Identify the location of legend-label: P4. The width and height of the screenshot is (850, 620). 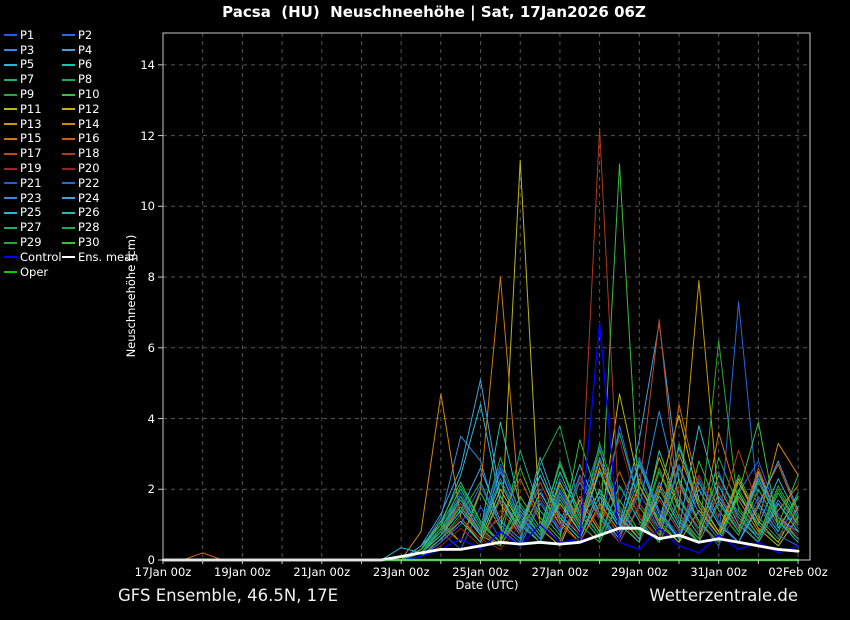
(85, 49).